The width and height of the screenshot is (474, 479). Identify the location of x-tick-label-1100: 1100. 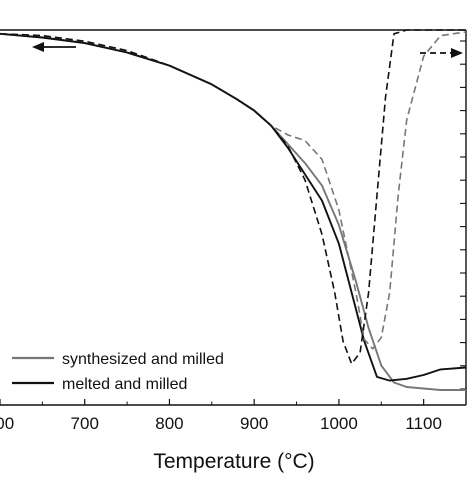
(423, 423).